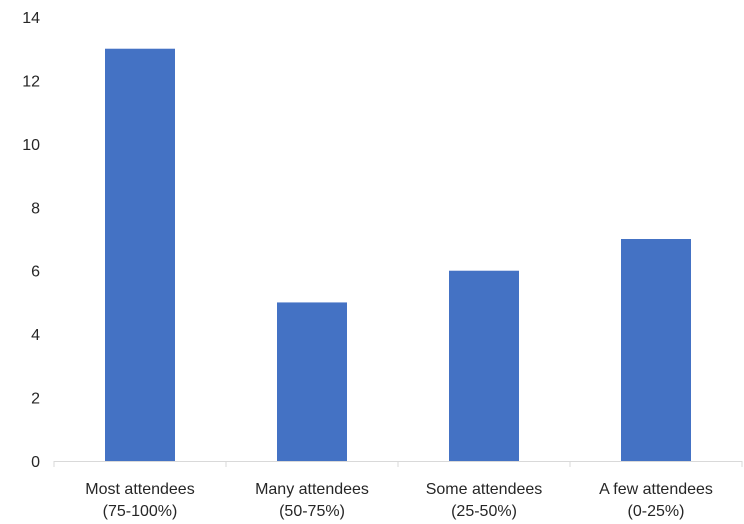  Describe the element at coordinates (484, 500) in the screenshot. I see `x-category-label: Some attendees (25-50%)` at that location.